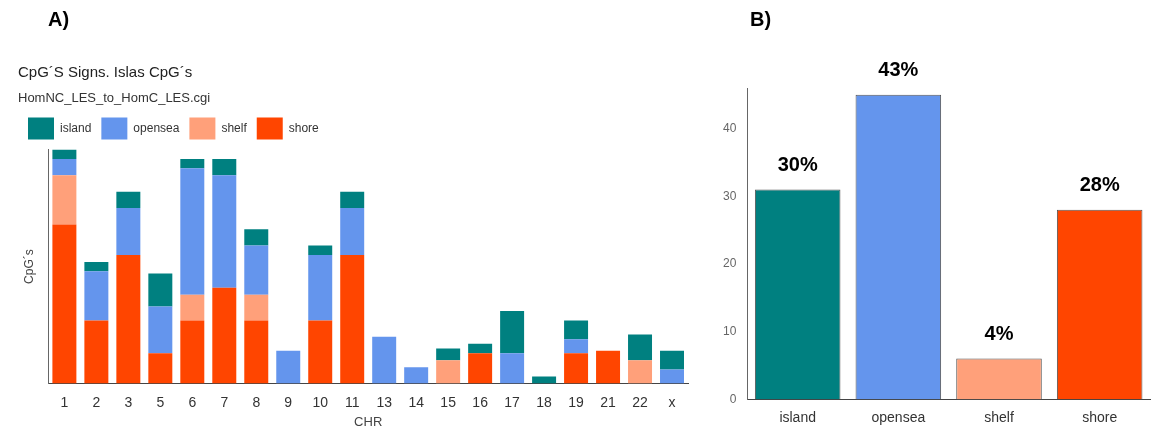 The image size is (1171, 446). I want to click on x-tick-label: 2, so click(96, 401).